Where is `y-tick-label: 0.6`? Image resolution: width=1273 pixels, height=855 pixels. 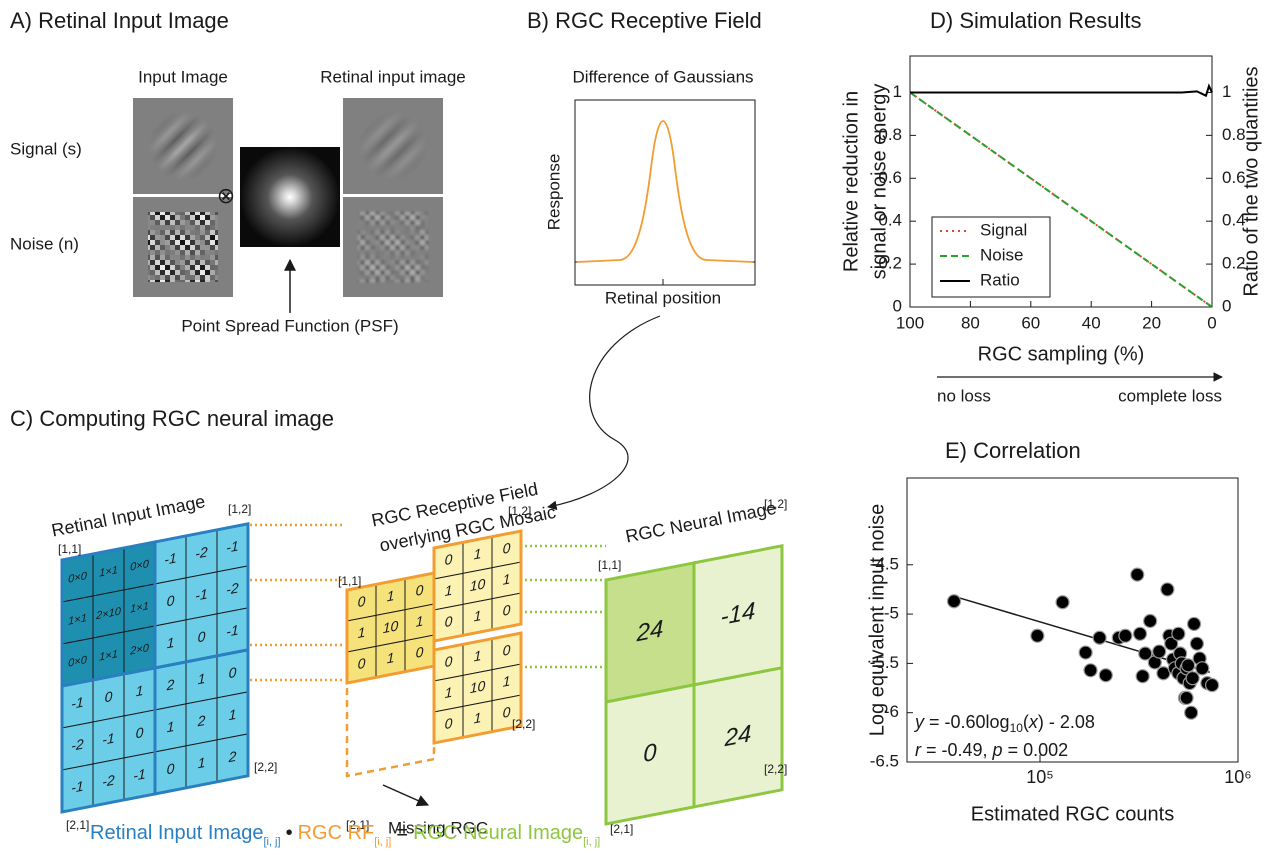
y-tick-label: 0.6 is located at coordinates (890, 177).